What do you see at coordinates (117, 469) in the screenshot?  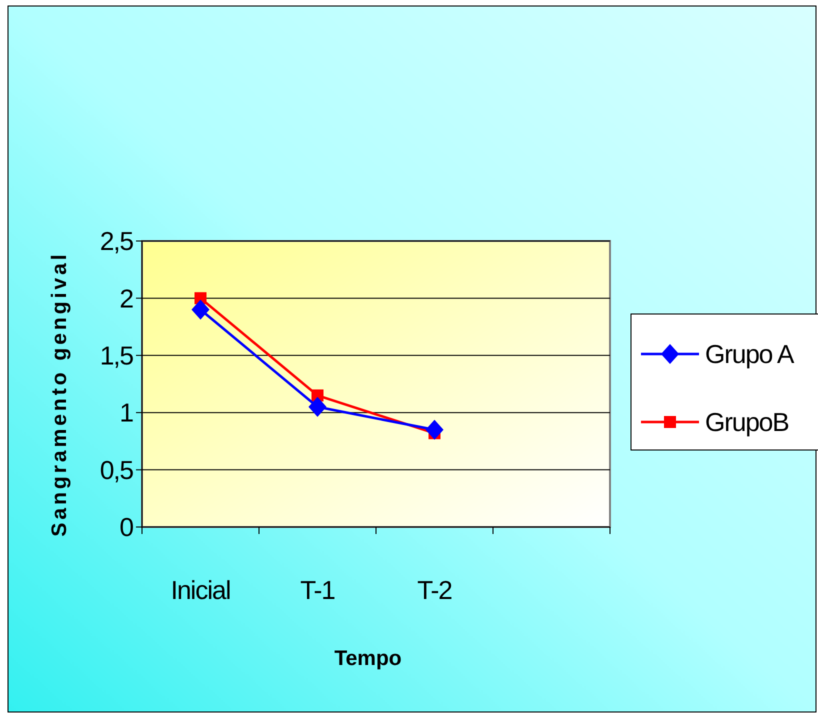 I see `y-tick-label: 0,5` at bounding box center [117, 469].